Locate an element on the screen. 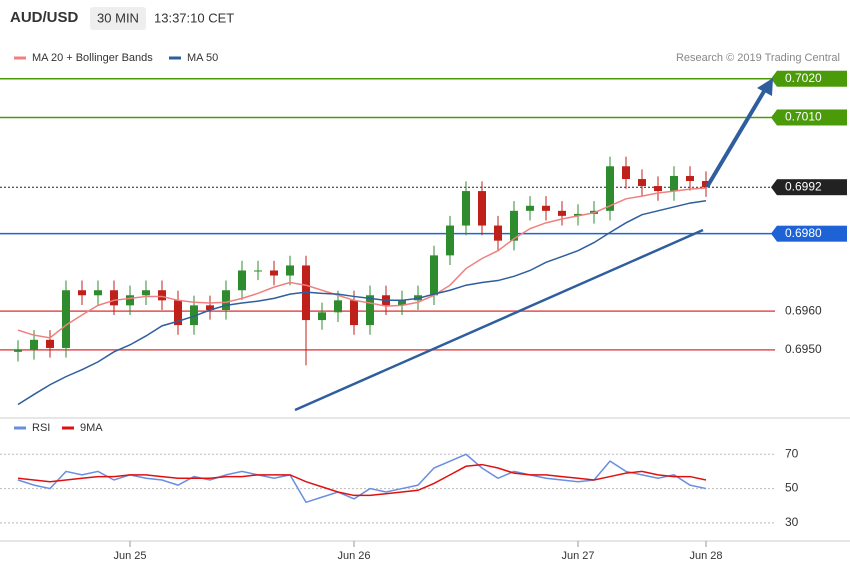 The image size is (850, 576). arrow-head is located at coordinates (765, 87).